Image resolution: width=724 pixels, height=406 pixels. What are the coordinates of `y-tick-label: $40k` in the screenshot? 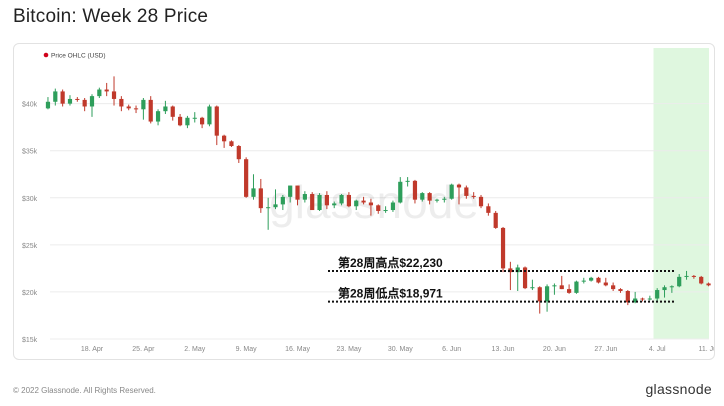 It's located at (30, 105).